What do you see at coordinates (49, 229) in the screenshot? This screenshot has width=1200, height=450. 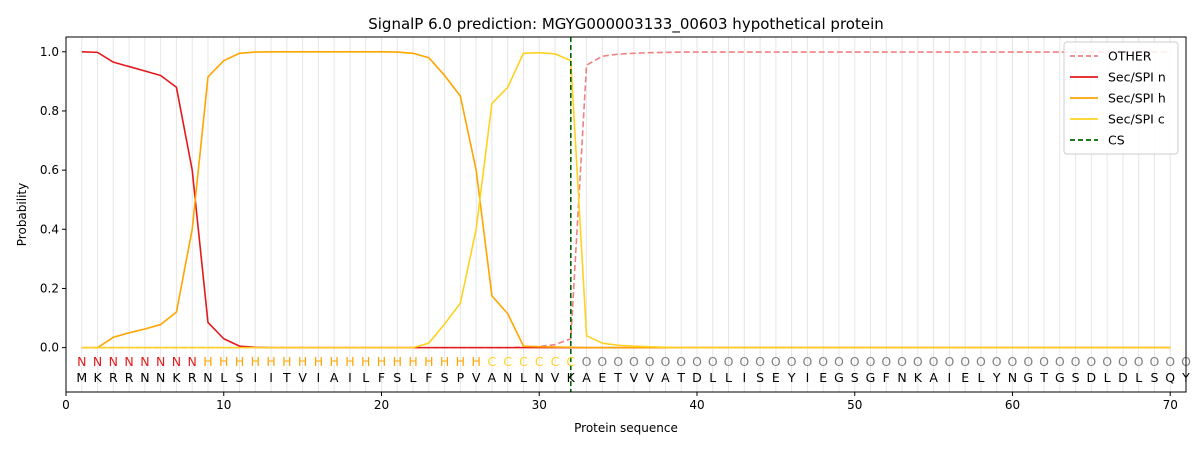 I see `y-tick-label: 0.4` at bounding box center [49, 229].